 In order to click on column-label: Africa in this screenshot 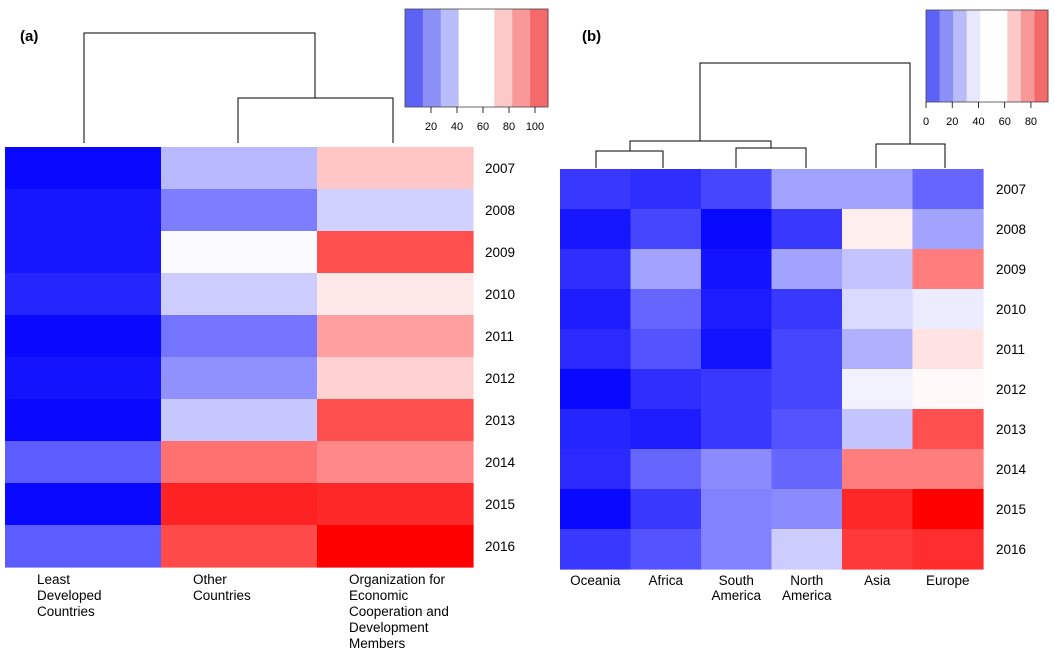, I will do `click(665, 580)`.